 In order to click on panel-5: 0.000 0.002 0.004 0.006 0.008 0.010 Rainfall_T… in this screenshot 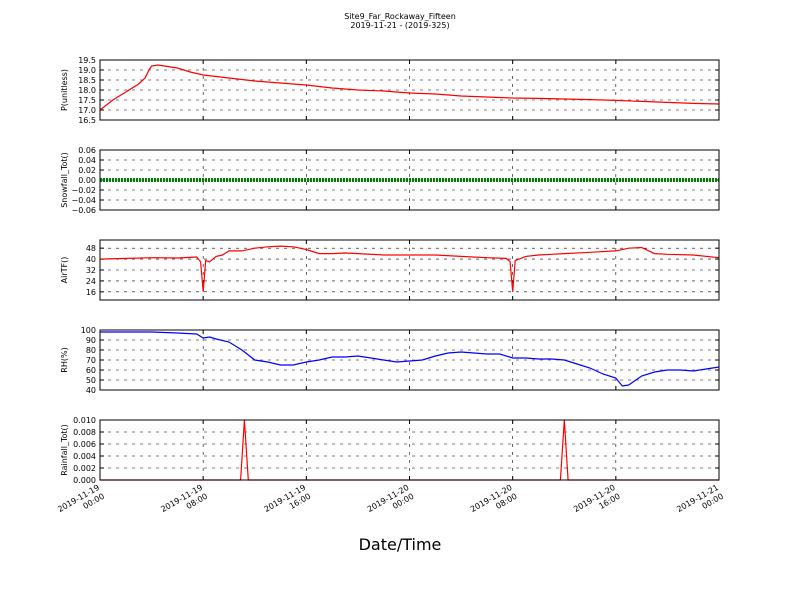, I will do `click(390, 450)`.